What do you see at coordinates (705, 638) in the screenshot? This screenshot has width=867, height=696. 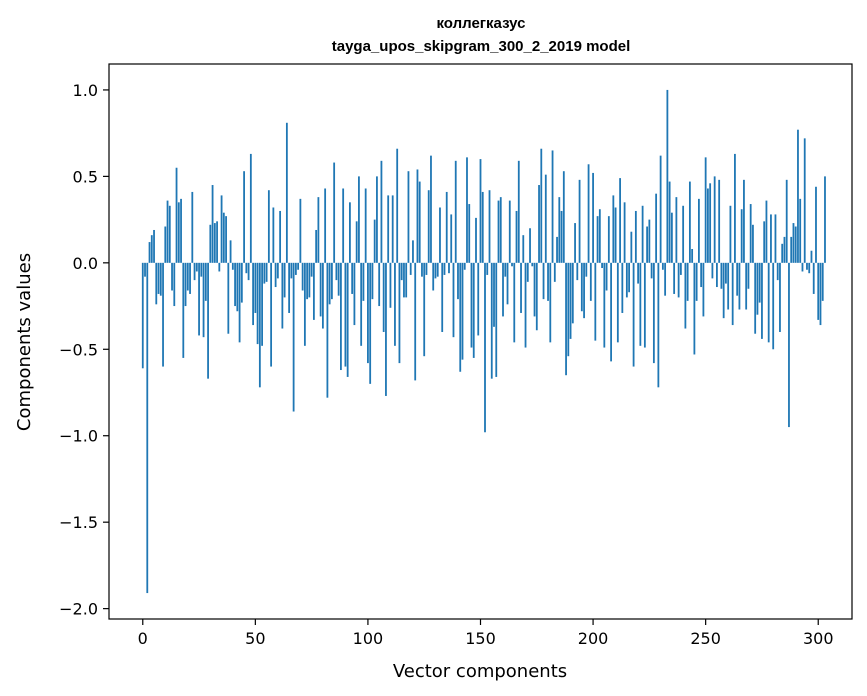 I see `x-tick-label-250: 250` at bounding box center [705, 638].